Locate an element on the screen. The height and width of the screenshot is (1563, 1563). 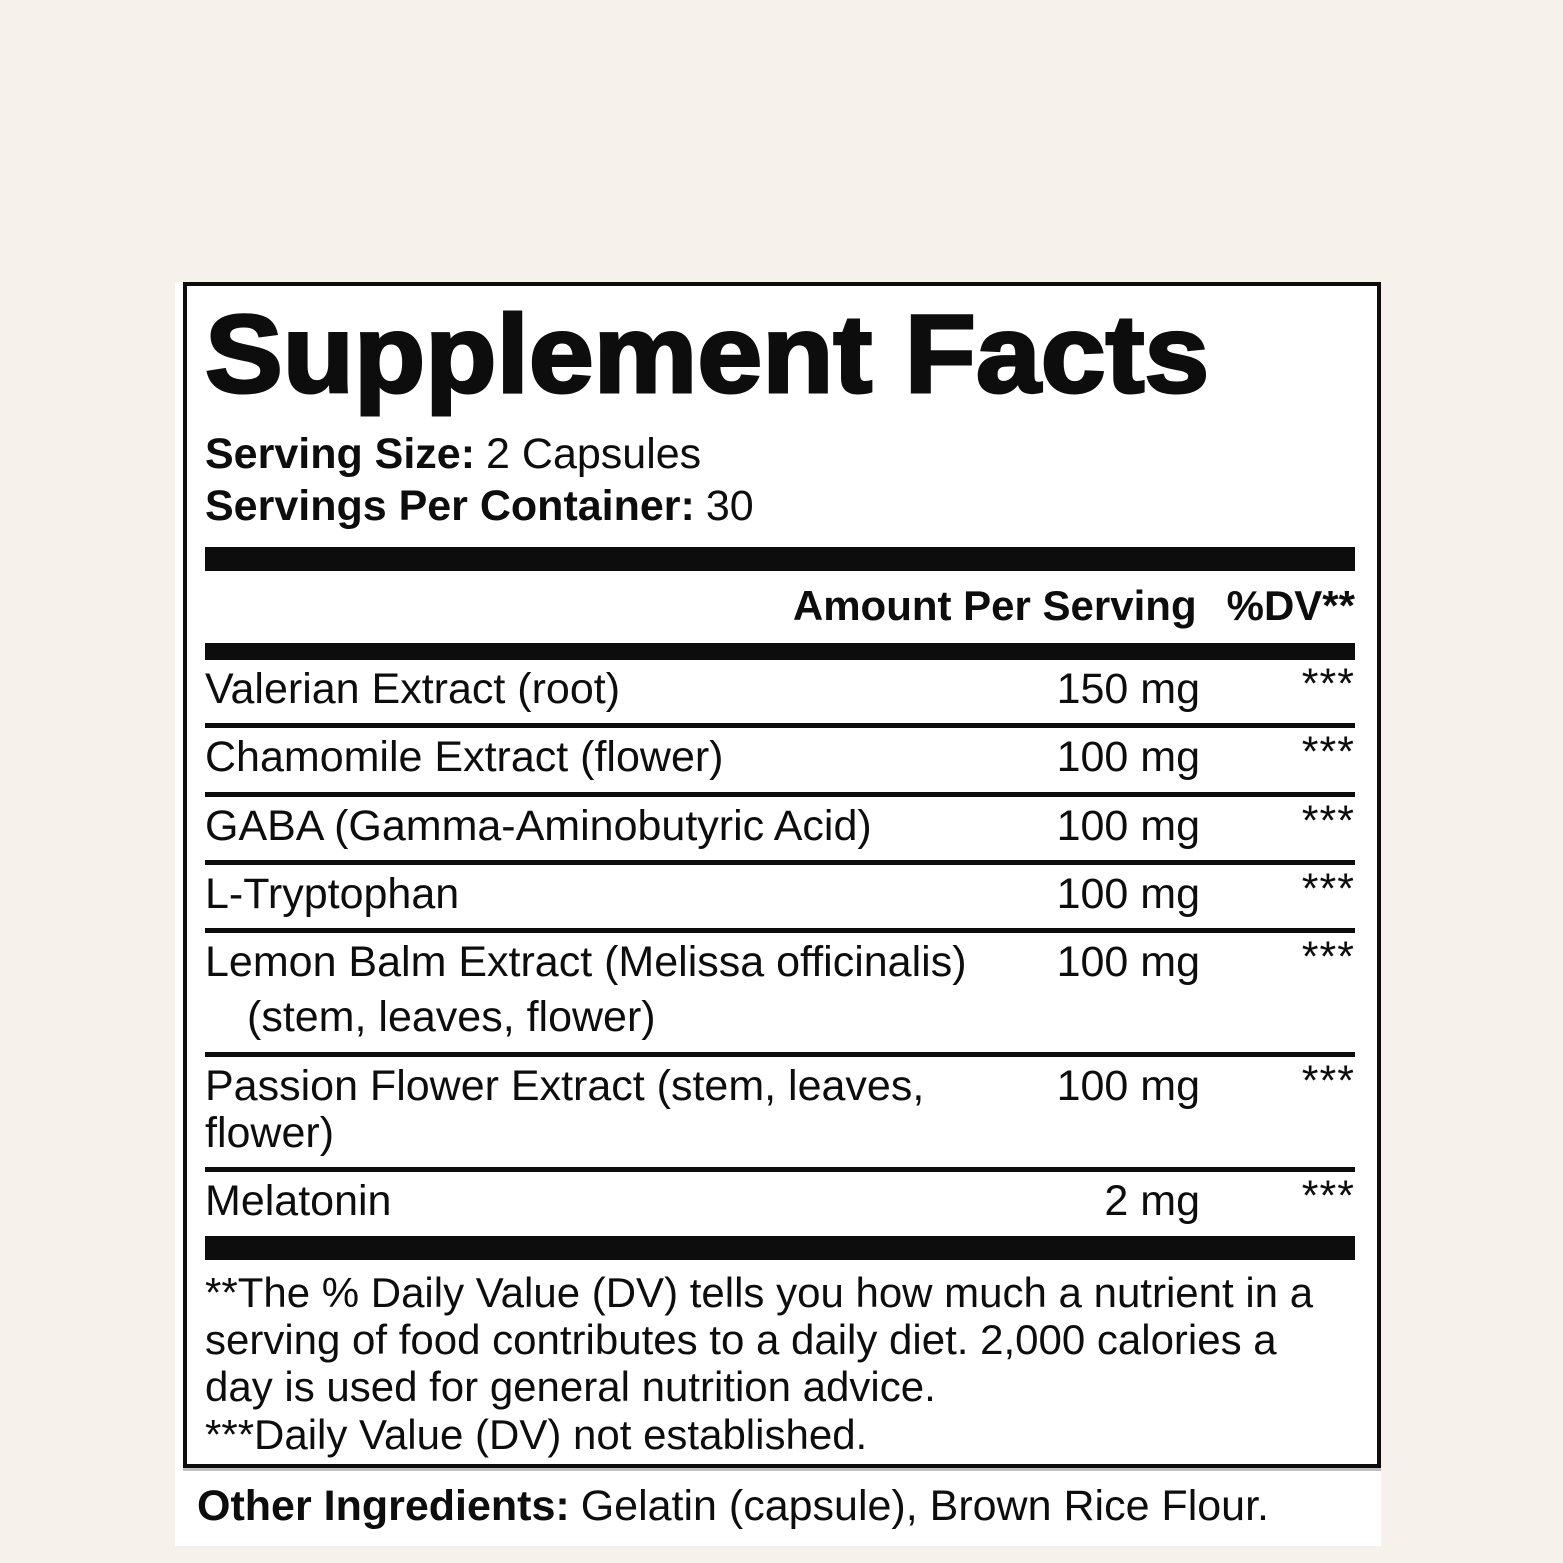
divider-bar-bottom is located at coordinates (780, 1247).